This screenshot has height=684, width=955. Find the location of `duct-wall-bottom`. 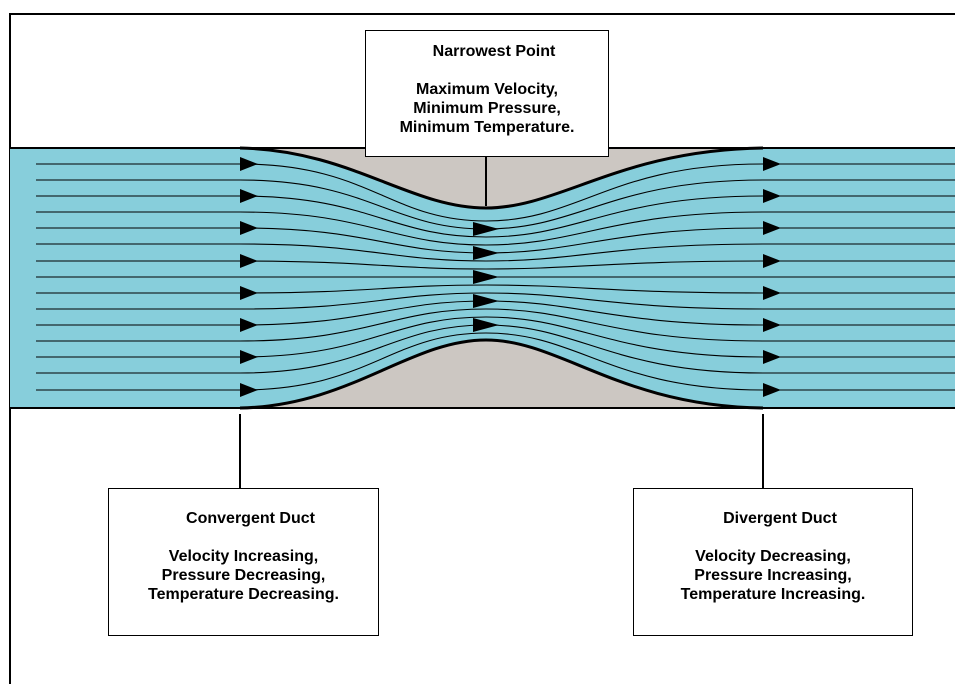

duct-wall-bottom is located at coordinates (501, 374).